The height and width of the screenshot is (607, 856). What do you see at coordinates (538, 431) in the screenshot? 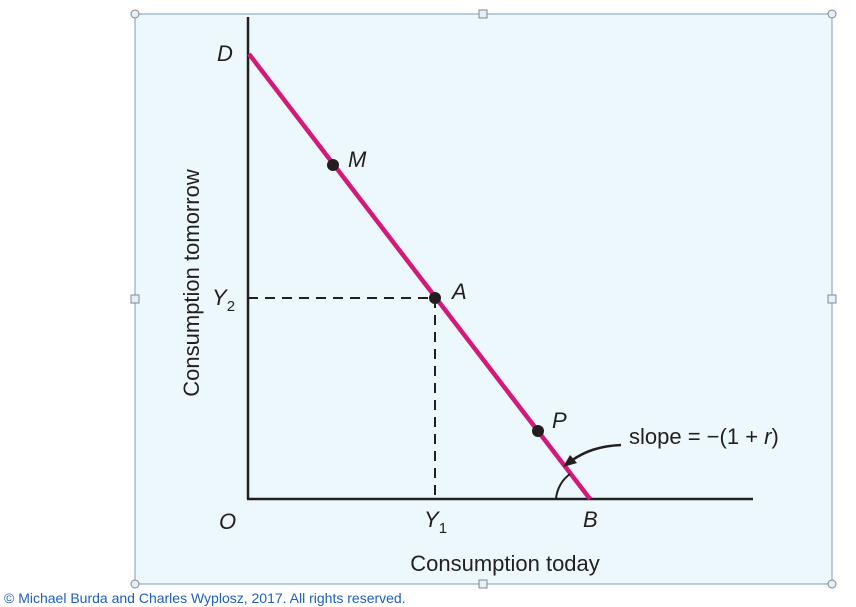
I see `point-p` at bounding box center [538, 431].